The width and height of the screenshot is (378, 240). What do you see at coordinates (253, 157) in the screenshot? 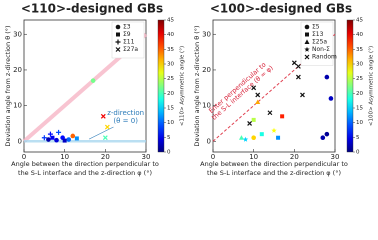
I see `x-tick-label: 10` at bounding box center [253, 157].